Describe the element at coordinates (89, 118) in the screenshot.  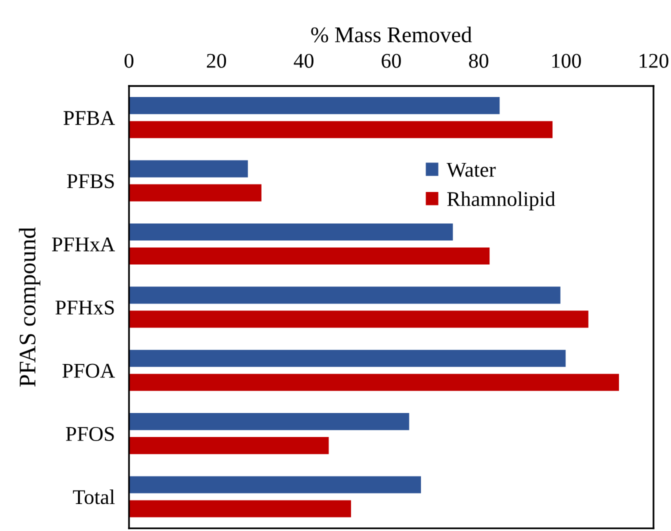
I see `y-tick-label: PFBA` at that location.